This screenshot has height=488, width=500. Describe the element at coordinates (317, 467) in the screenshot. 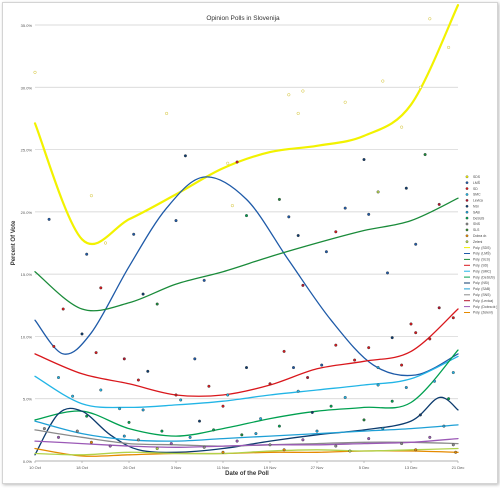

I see `x-tick-label: 27 Nov` at that location.